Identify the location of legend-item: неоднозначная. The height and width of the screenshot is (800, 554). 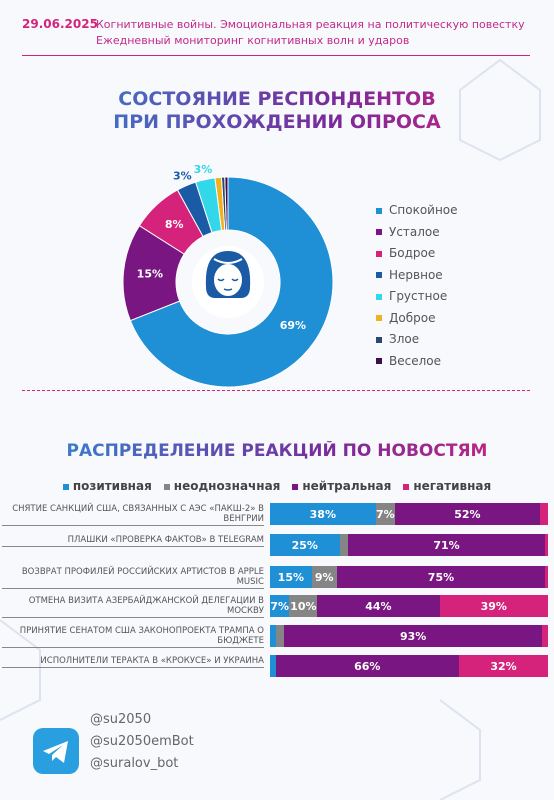
(222, 486).